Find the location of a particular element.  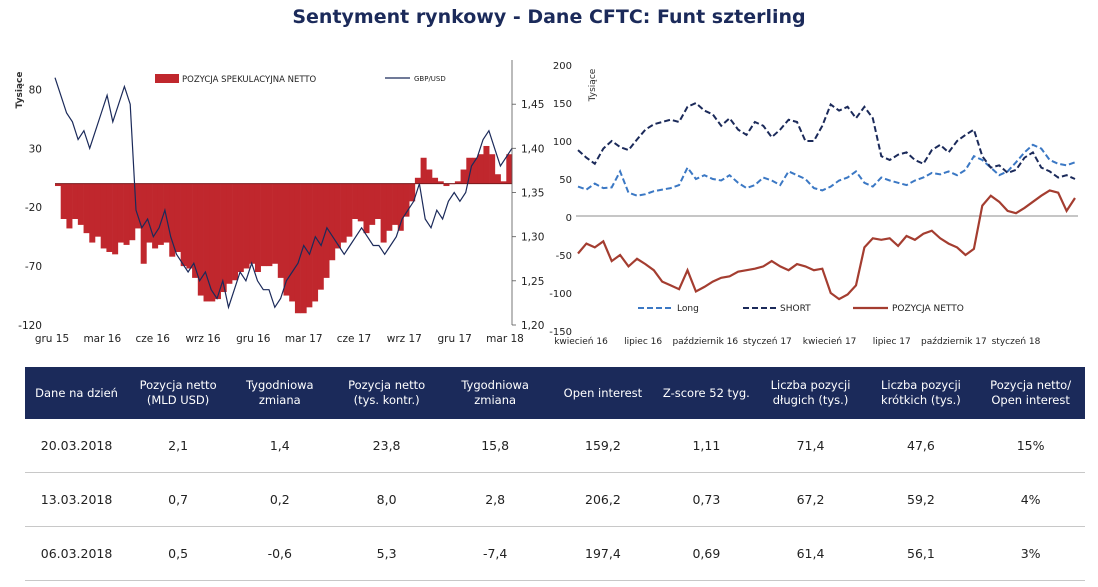

cell-net-usd: 2,1 is located at coordinates (178, 446).